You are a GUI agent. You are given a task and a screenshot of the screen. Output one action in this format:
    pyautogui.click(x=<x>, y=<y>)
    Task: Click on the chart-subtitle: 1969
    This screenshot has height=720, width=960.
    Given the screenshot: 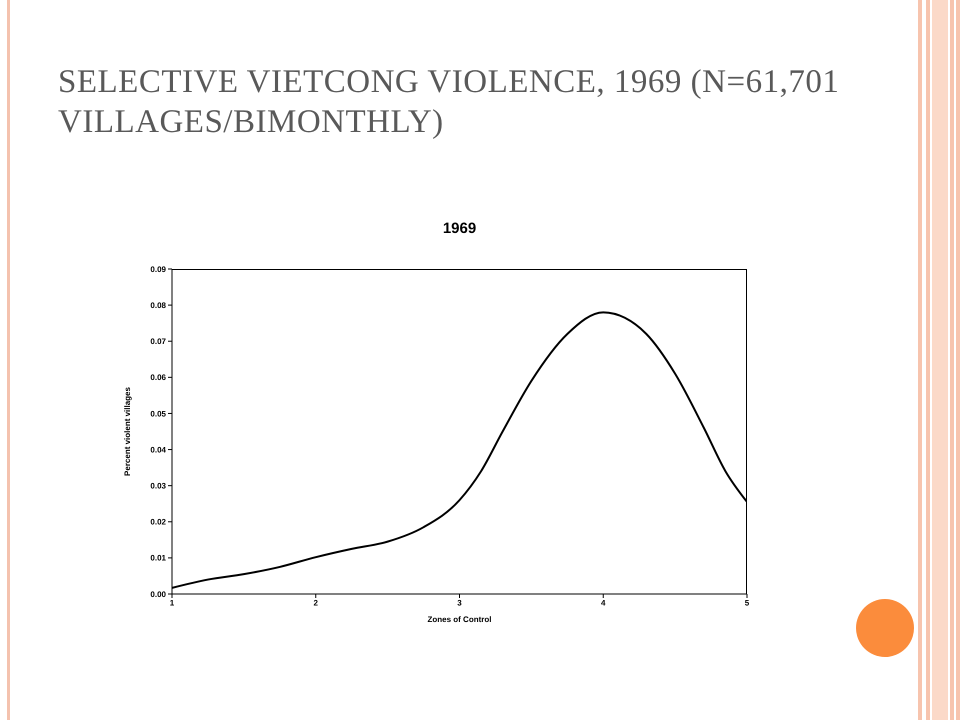 What is the action you would take?
    pyautogui.click(x=460, y=228)
    